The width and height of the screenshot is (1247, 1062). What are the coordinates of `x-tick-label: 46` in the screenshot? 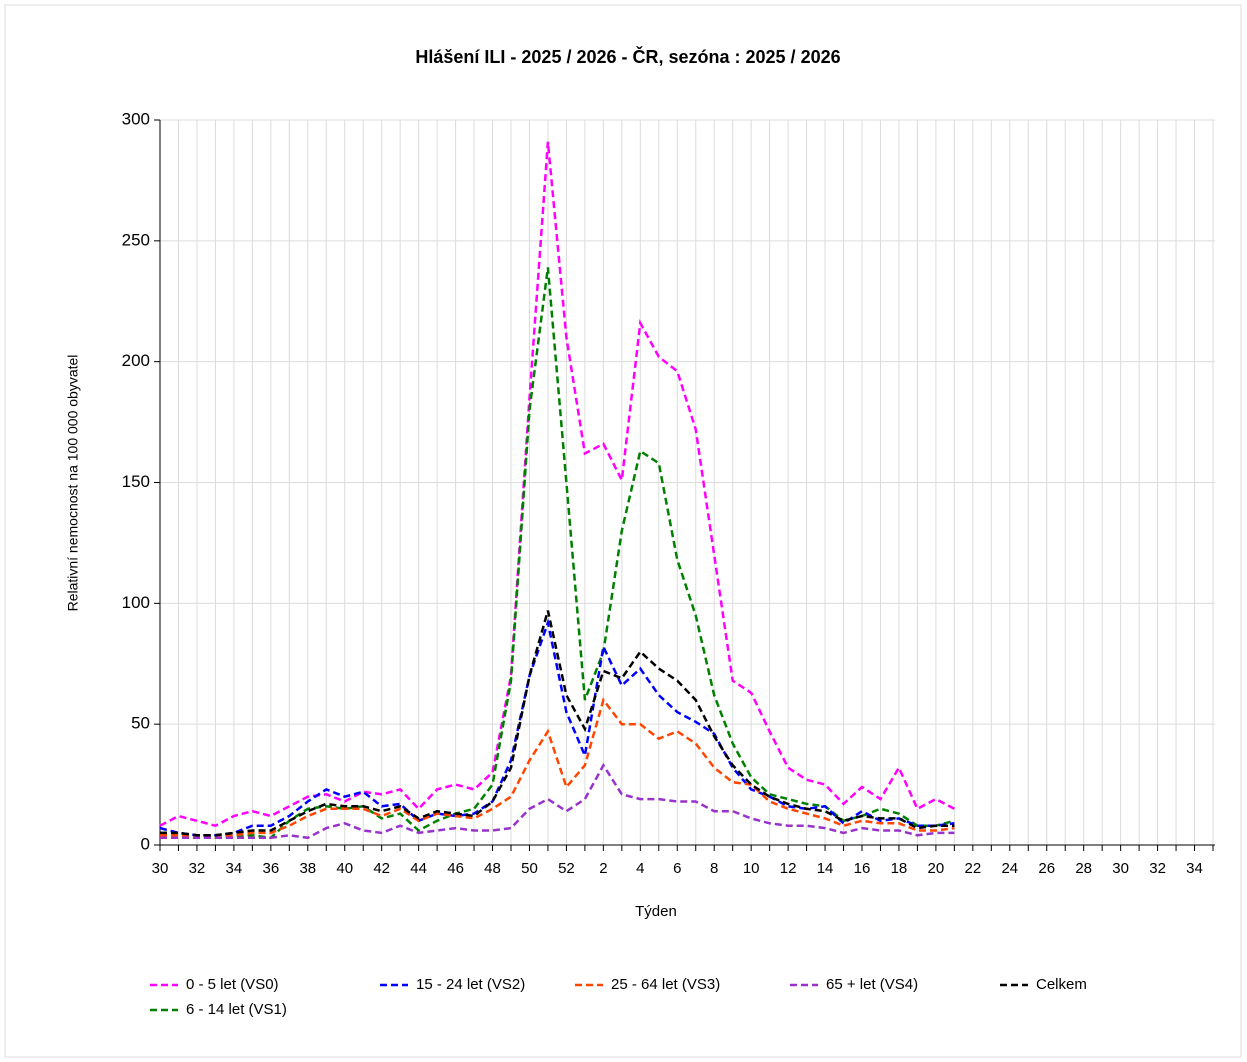 It's located at (455, 868).